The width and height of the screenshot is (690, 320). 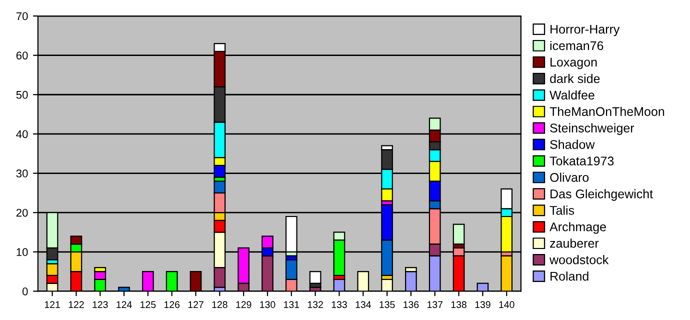 What do you see at coordinates (387, 304) in the screenshot?
I see `x-tick-label: 135` at bounding box center [387, 304].